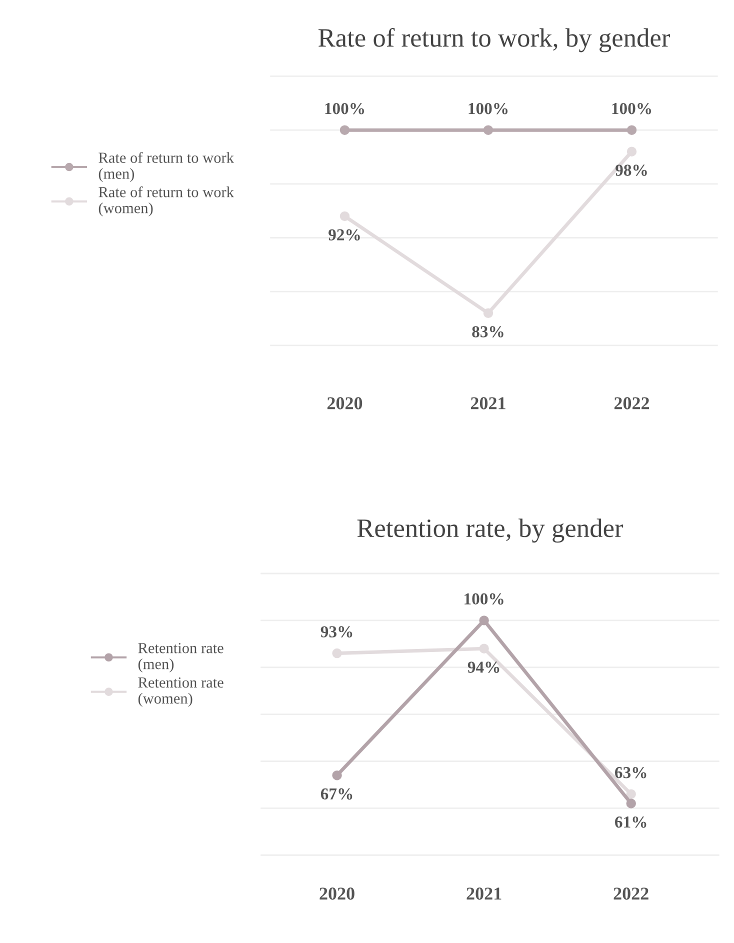 The width and height of the screenshot is (734, 943). Describe the element at coordinates (181, 692) in the screenshot. I see `legend-label: Retention rate (women)` at that location.